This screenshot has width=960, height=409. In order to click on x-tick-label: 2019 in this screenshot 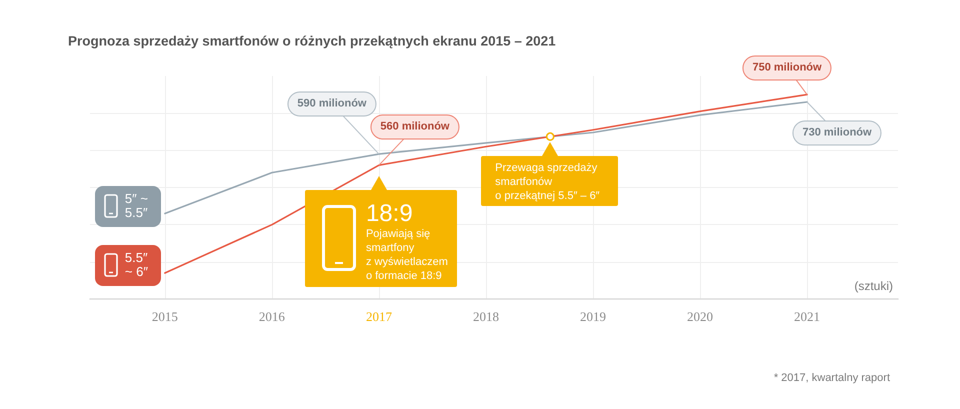, I will do `click(593, 316)`.